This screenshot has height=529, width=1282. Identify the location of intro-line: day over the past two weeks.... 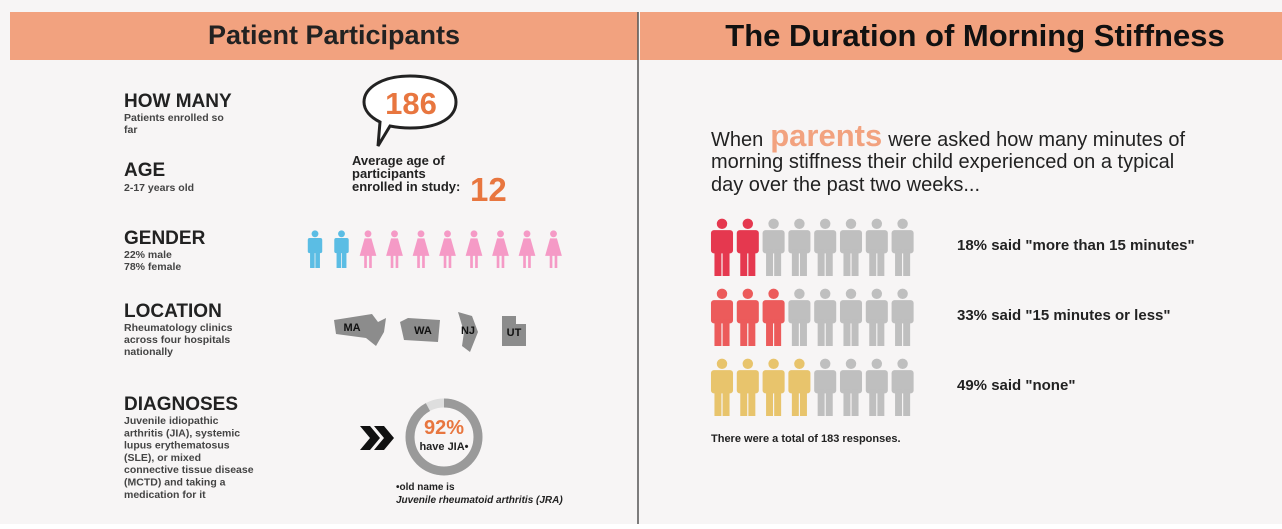
(845, 185).